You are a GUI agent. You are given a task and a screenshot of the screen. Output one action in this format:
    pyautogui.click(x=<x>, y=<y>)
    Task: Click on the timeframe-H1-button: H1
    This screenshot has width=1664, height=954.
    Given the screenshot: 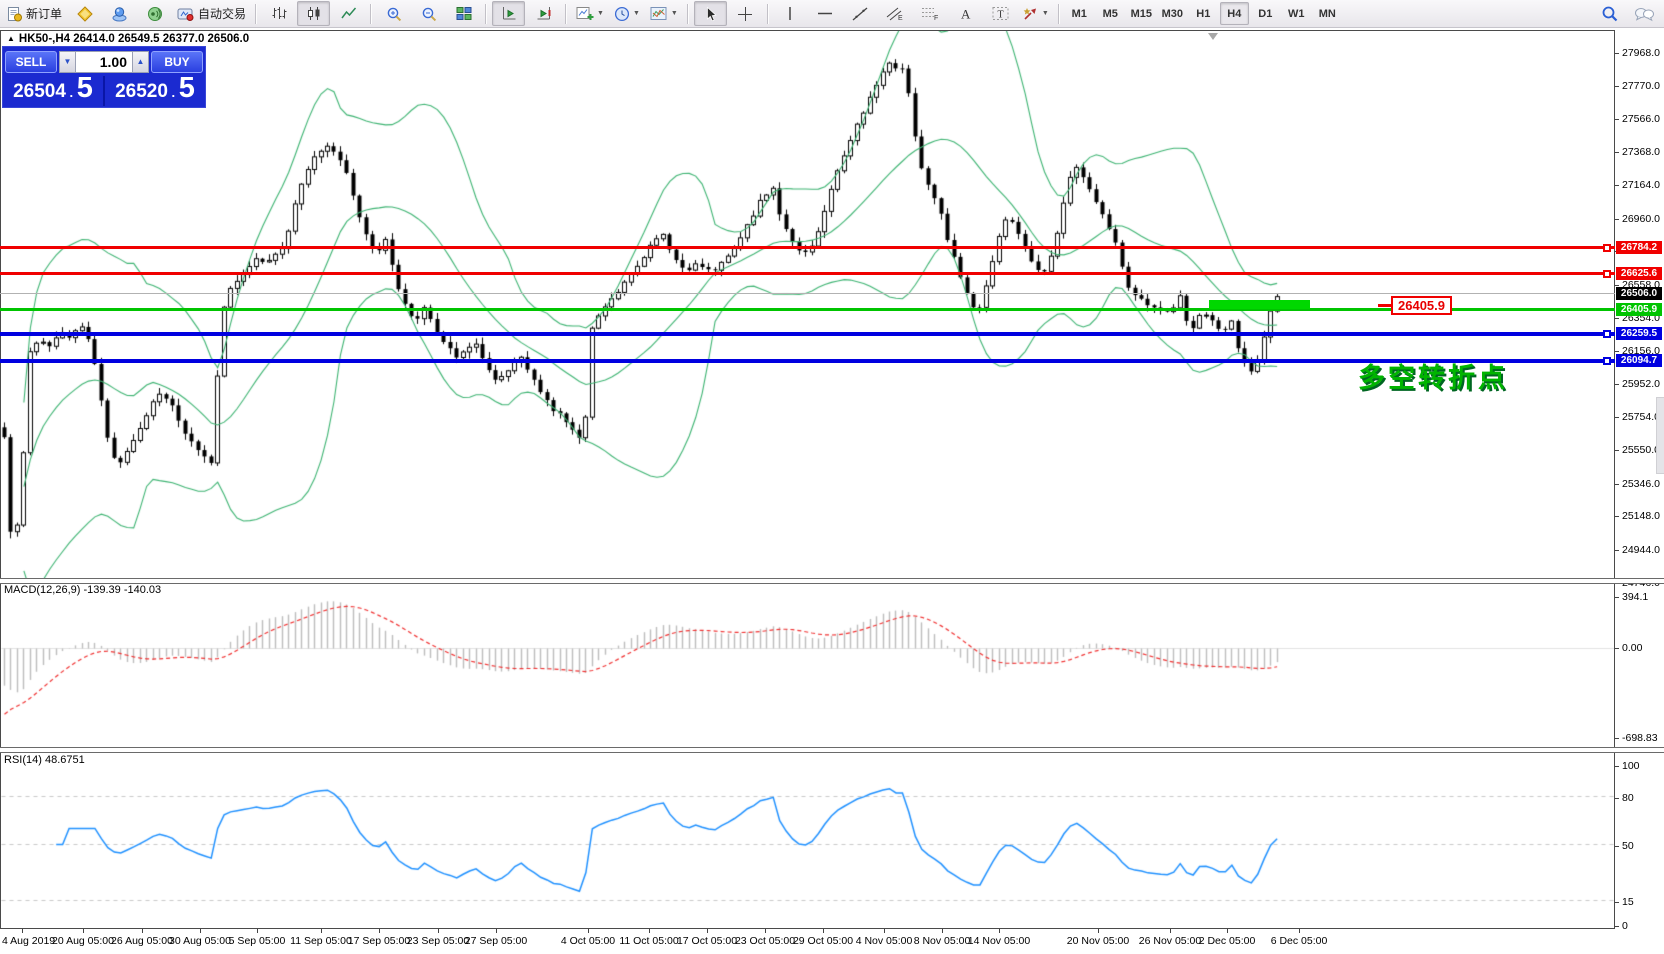 What is the action you would take?
    pyautogui.click(x=1203, y=13)
    